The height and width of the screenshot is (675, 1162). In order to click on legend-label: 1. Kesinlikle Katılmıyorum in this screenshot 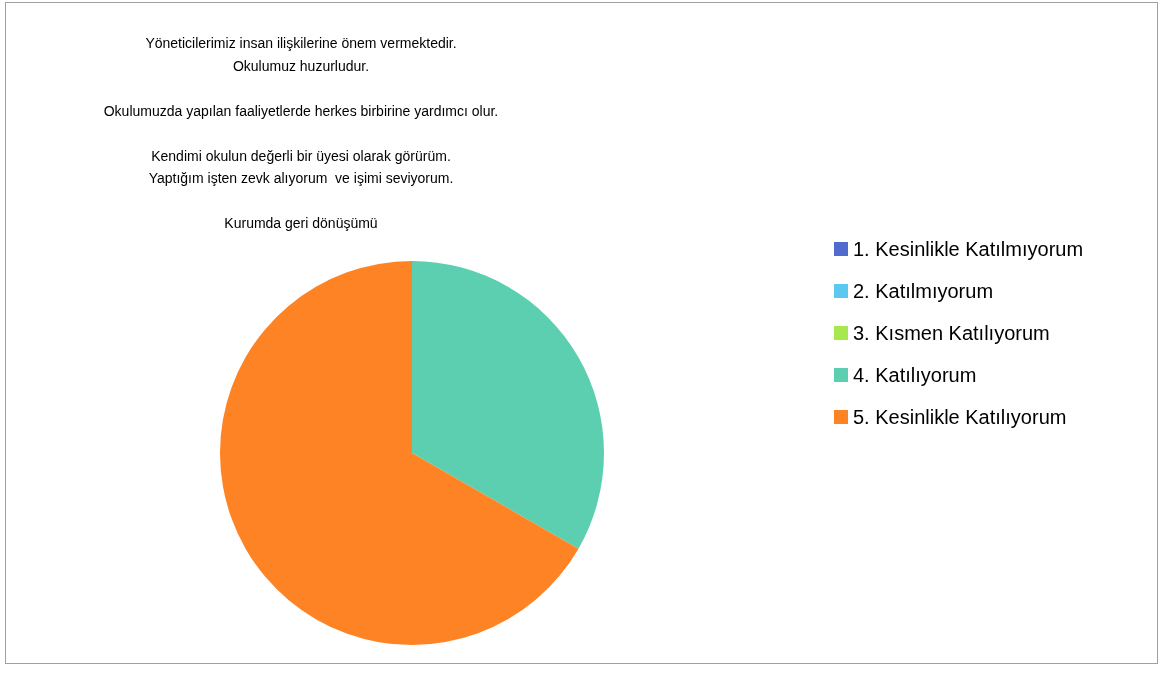, I will do `click(968, 249)`.